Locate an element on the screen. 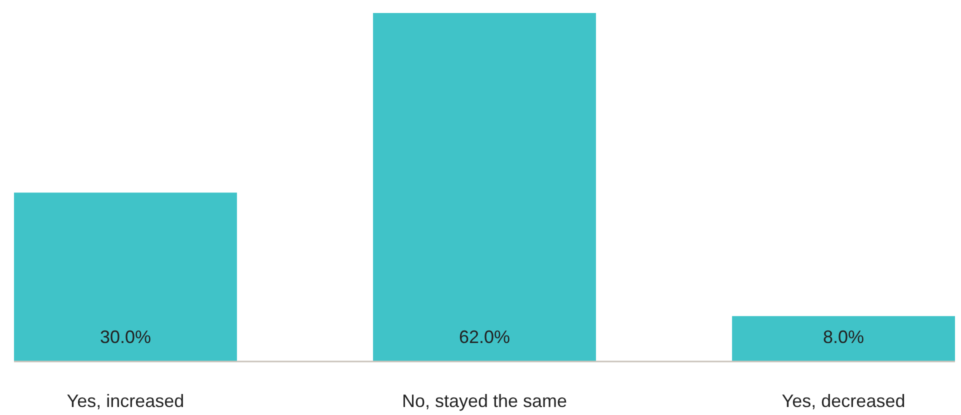 This screenshot has height=415, width=961. data-label: 30.0% is located at coordinates (125, 337).